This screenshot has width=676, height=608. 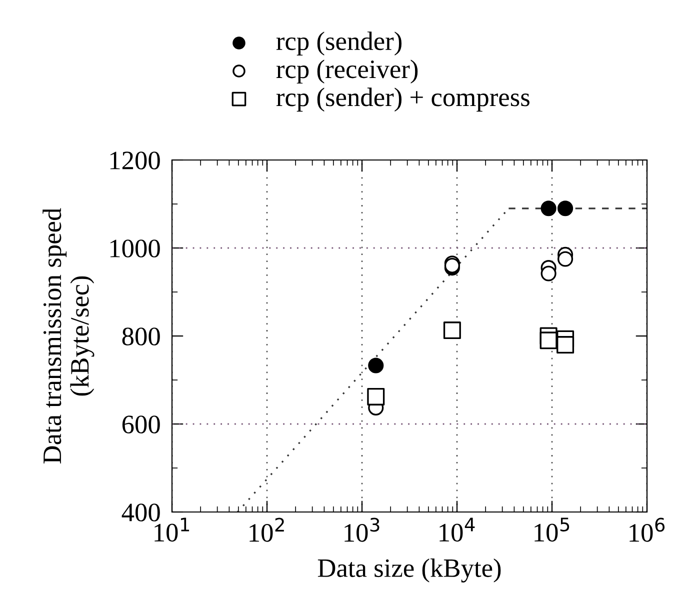 I want to click on x-tick-label: 10$^{5}$, so click(x=552, y=530).